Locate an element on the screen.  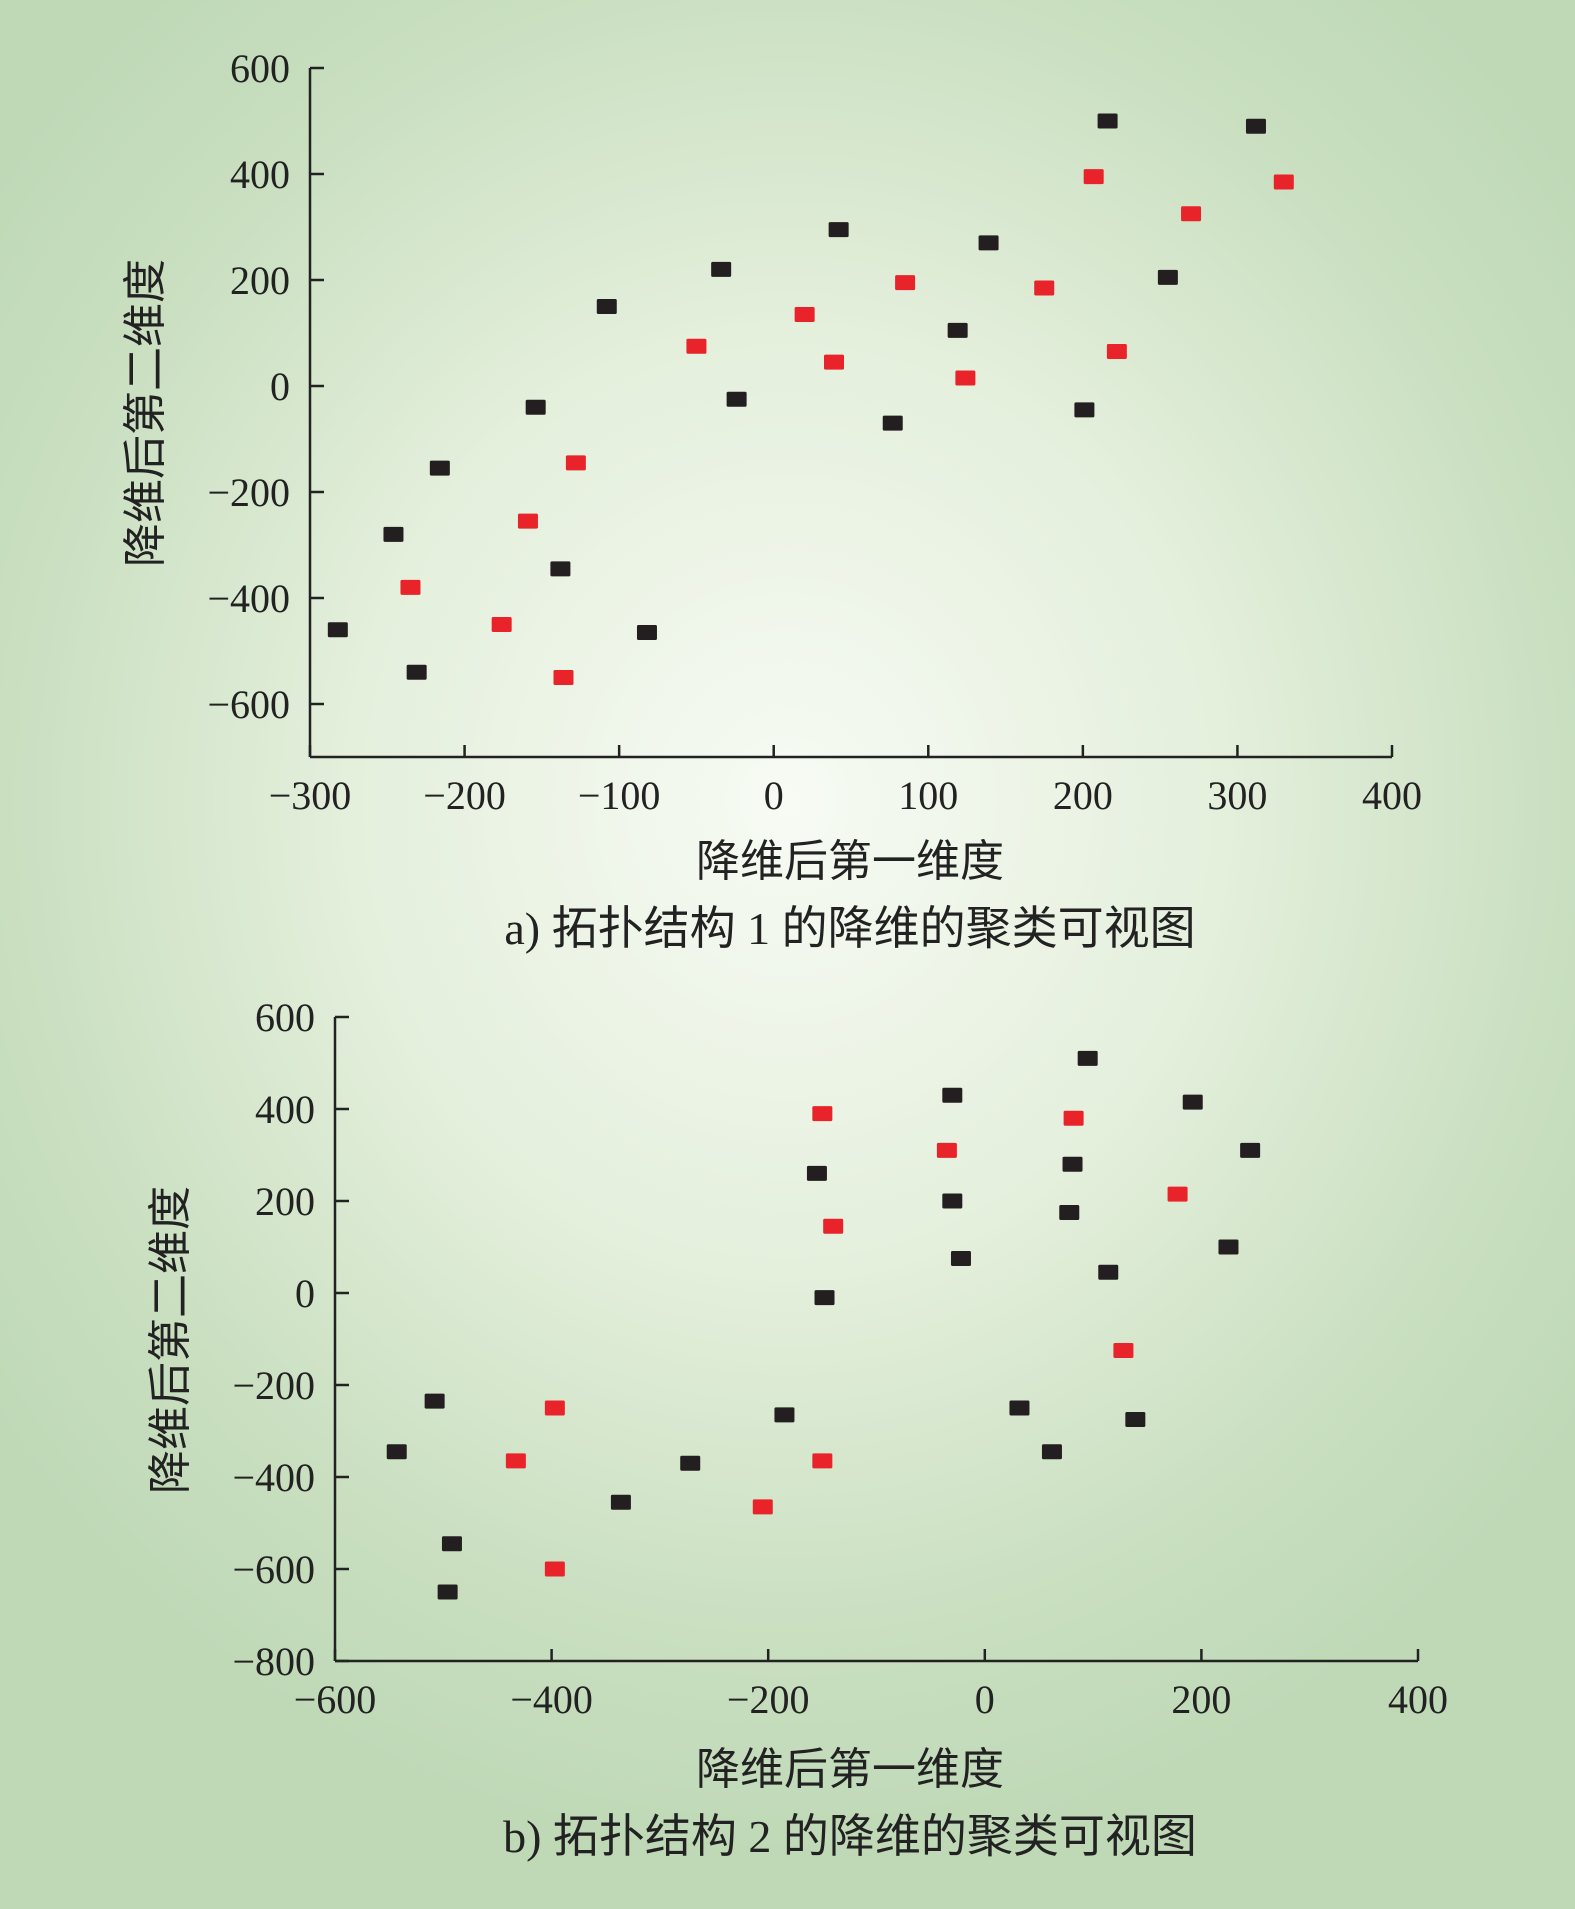
x-tick-label: −600 is located at coordinates (335, 1699).